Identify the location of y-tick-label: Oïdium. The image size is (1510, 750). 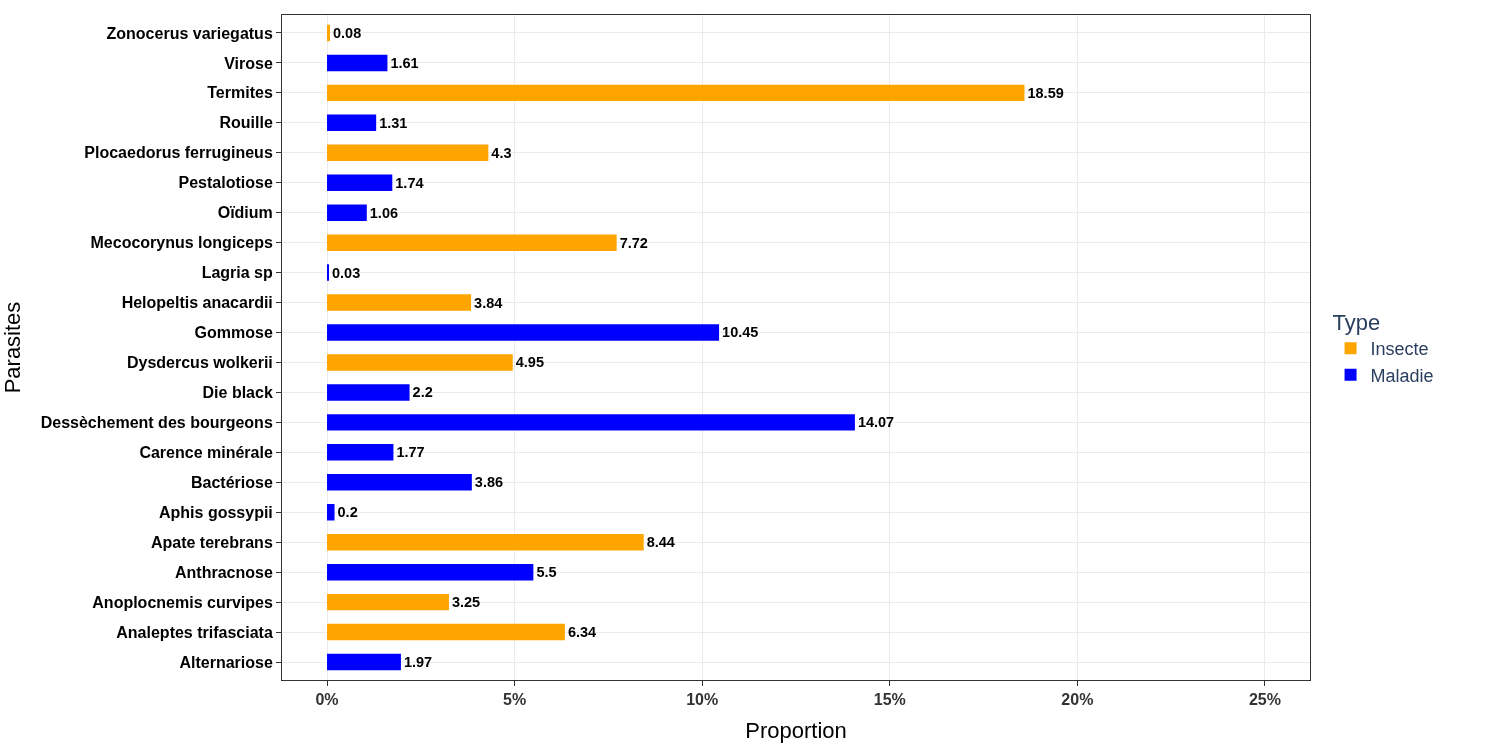
(245, 213).